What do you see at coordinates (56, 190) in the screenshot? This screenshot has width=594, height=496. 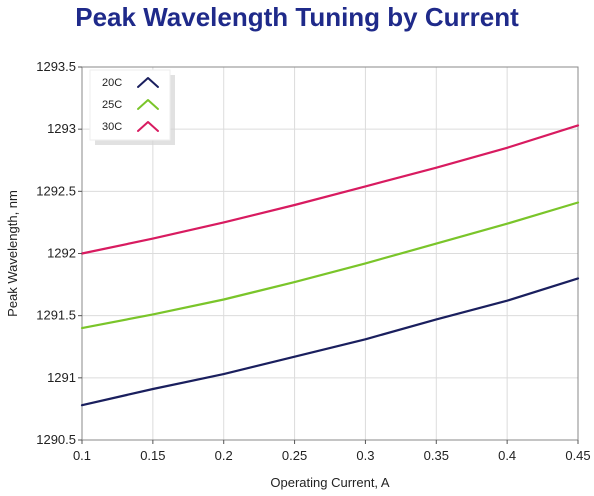 I see `y-tick-label: 1292.5` at bounding box center [56, 190].